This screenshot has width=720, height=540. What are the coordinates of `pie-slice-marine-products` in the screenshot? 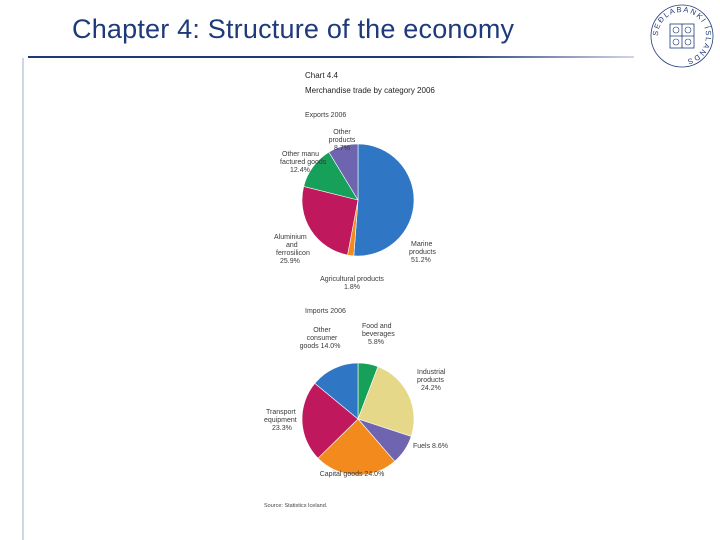 It's located at (384, 200).